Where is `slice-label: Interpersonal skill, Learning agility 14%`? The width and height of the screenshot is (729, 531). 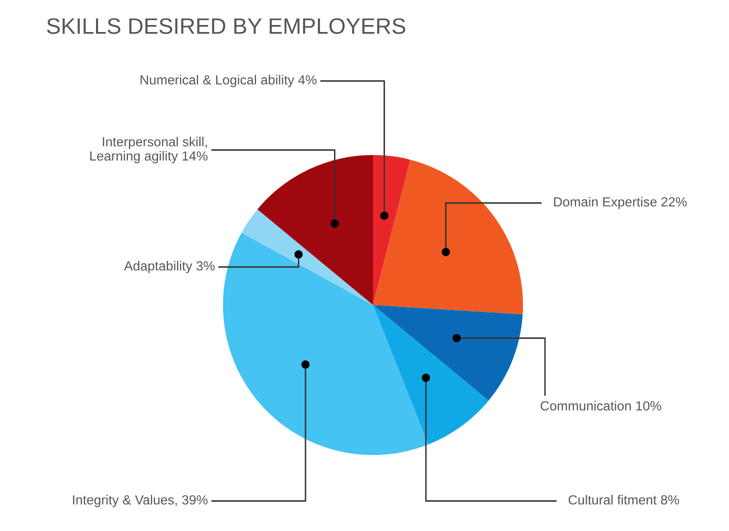 slice-label: Interpersonal skill, Learning agility 14% is located at coordinates (149, 150).